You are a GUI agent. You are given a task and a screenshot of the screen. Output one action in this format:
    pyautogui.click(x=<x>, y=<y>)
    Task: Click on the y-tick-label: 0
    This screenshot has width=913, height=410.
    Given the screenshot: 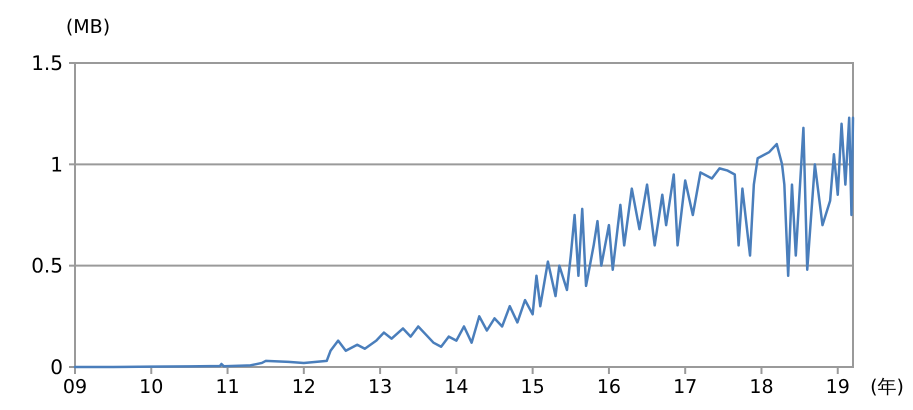 What is the action you would take?
    pyautogui.click(x=56, y=367)
    